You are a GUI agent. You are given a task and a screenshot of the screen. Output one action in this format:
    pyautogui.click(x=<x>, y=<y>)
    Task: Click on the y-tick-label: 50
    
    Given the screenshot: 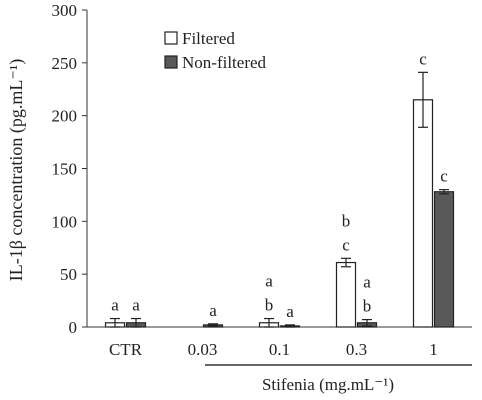 What is the action you would take?
    pyautogui.click(x=68, y=274)
    